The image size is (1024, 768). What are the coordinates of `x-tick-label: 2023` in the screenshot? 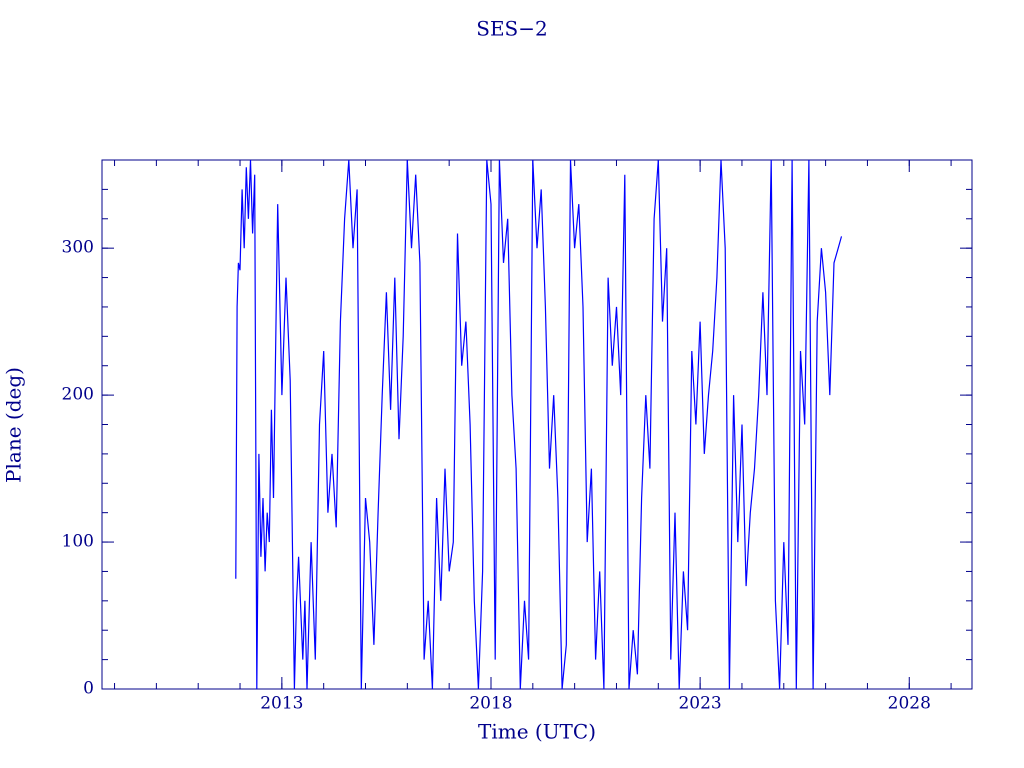 It's located at (699, 704).